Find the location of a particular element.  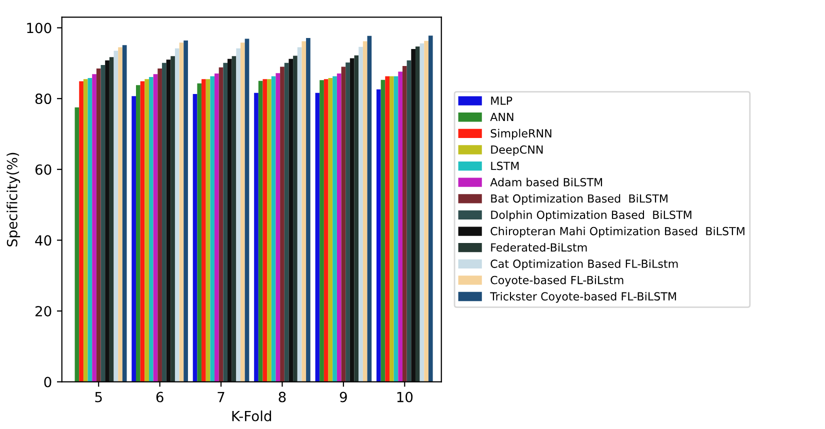

y-tick-label: 20 is located at coordinates (43, 311).